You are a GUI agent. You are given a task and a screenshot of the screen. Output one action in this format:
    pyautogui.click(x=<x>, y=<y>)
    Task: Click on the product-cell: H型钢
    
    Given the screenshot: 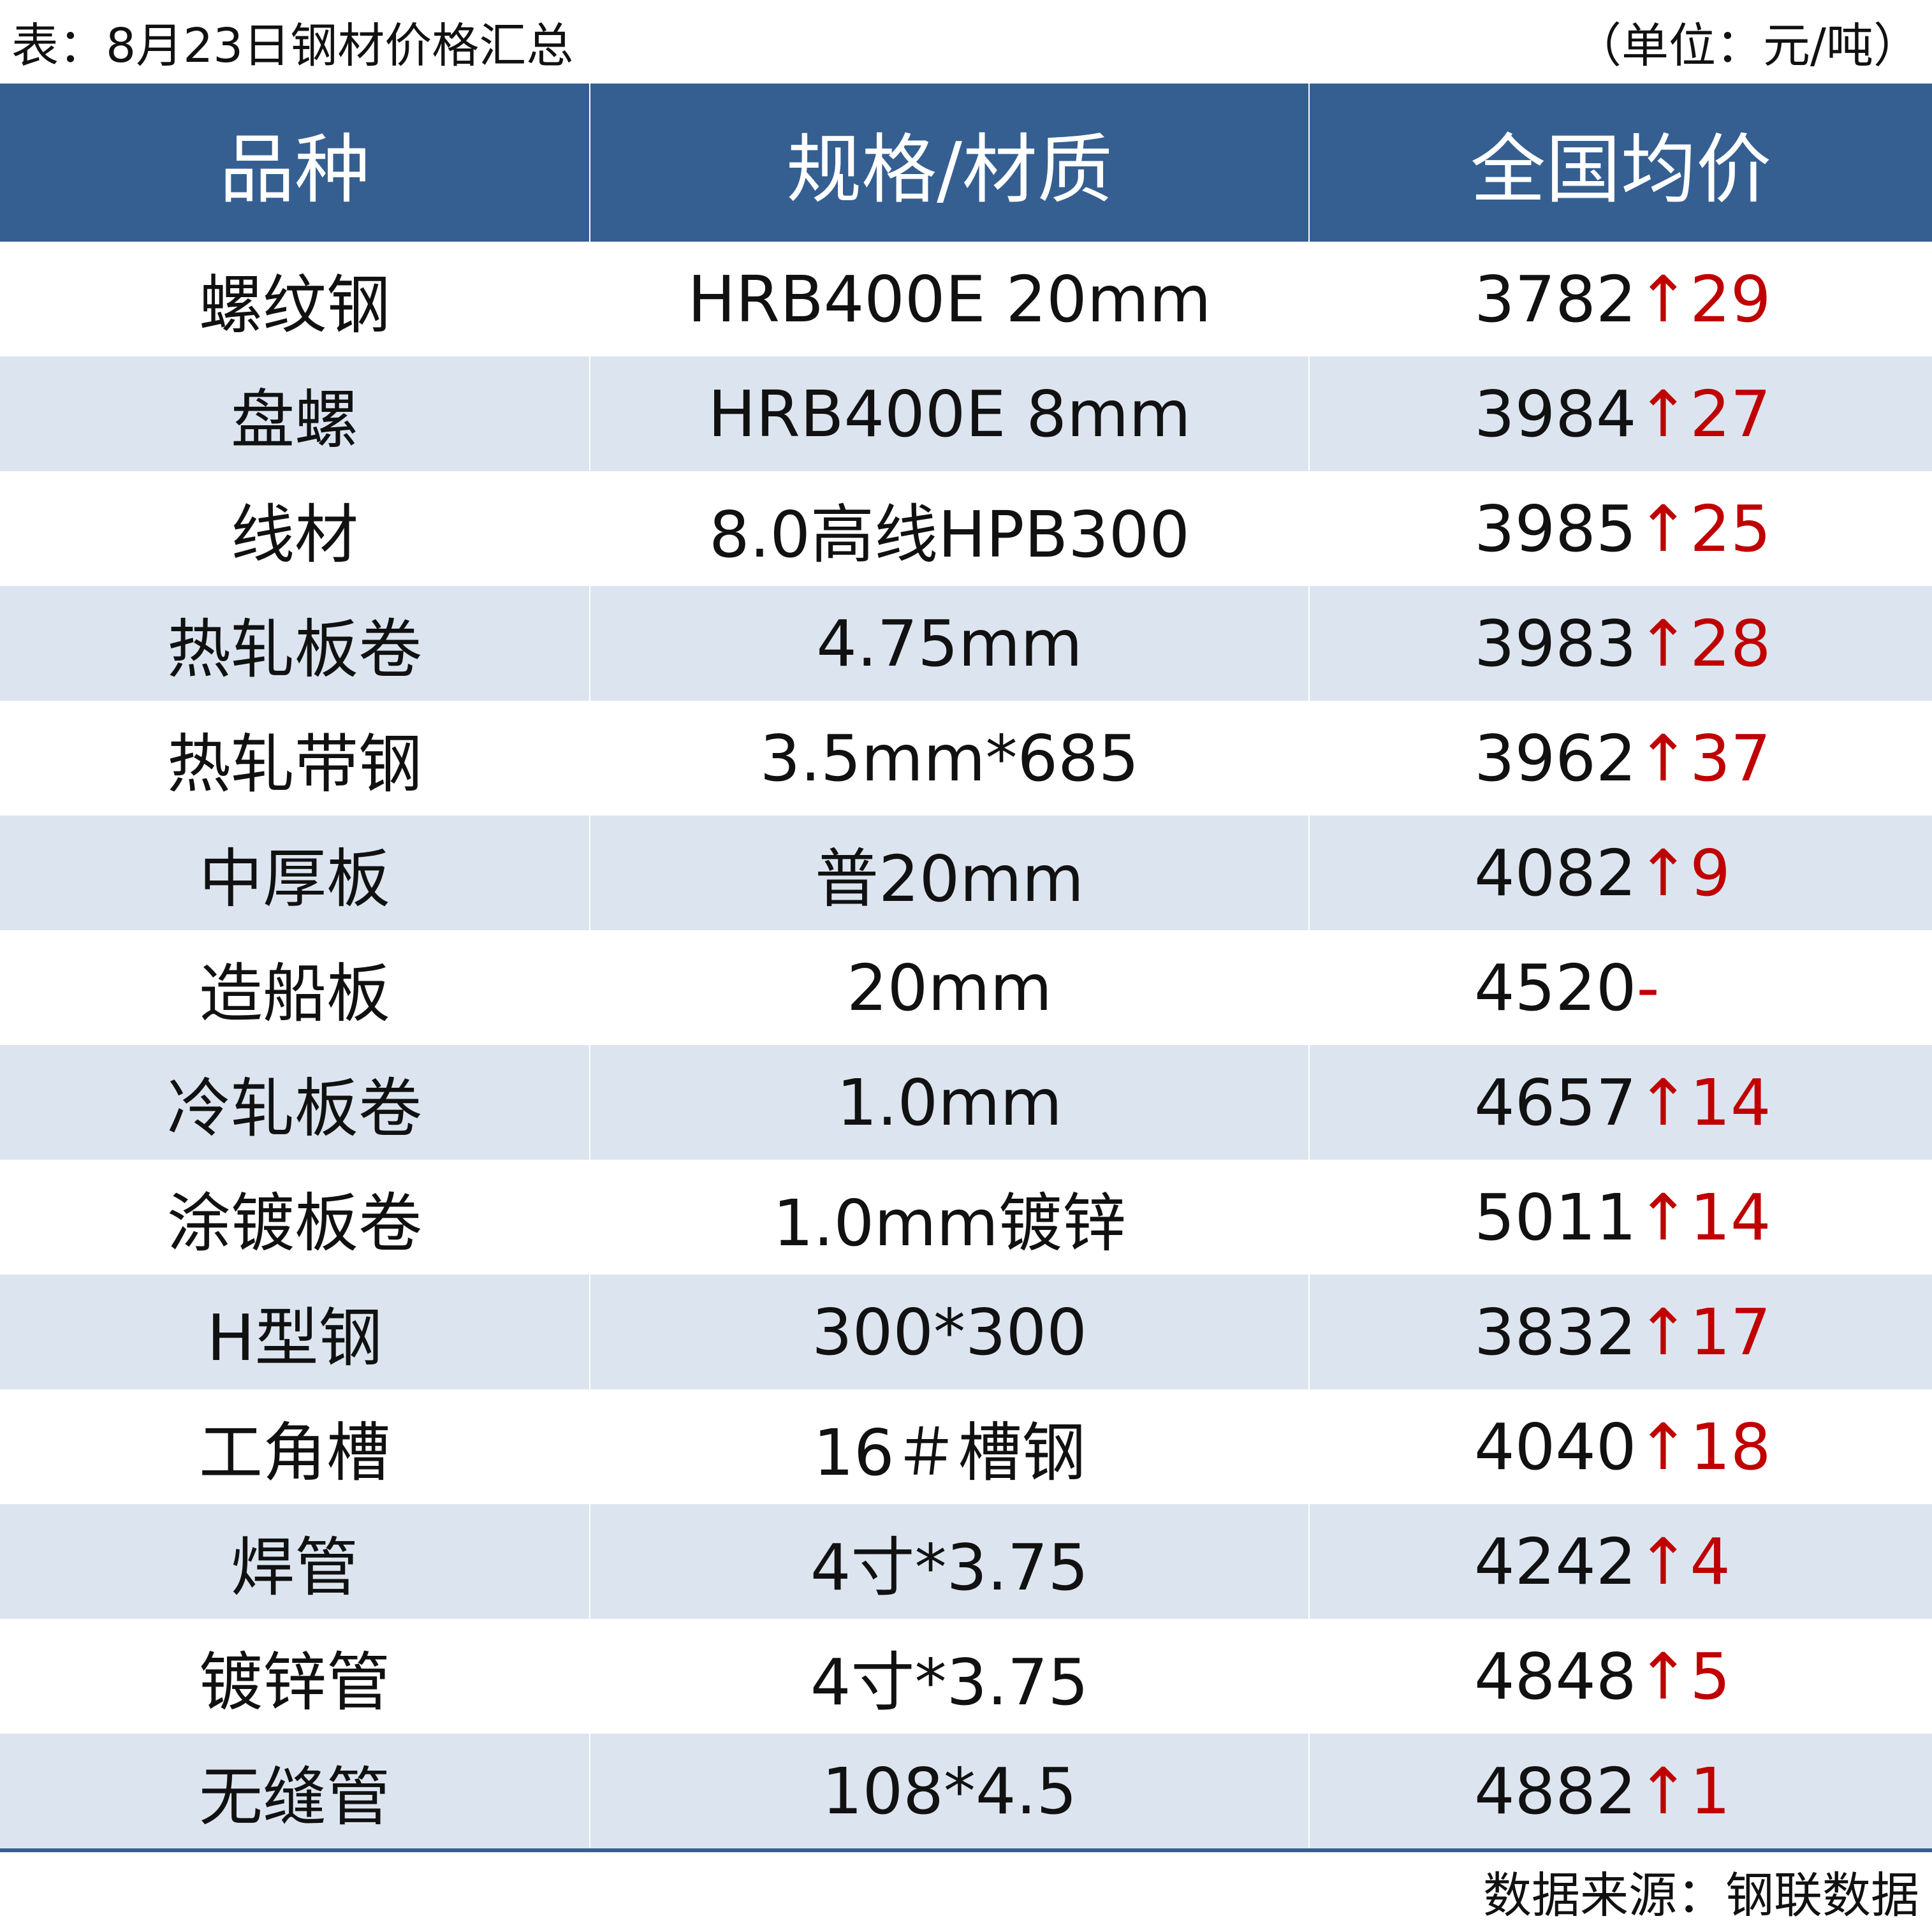 What is the action you would take?
    pyautogui.click(x=294, y=1332)
    